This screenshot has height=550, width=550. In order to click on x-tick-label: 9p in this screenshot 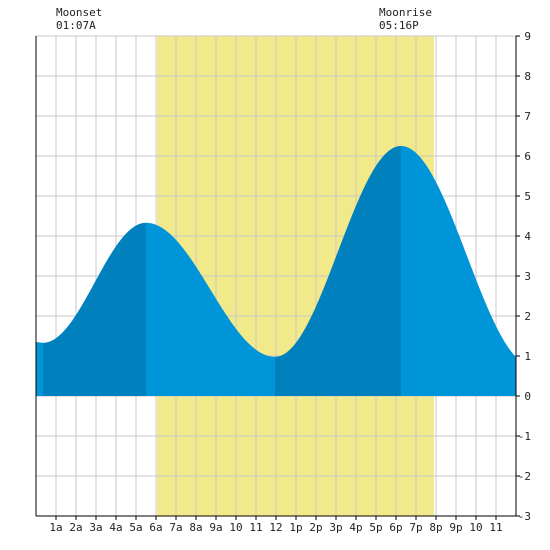, I will do `click(455, 527)`.